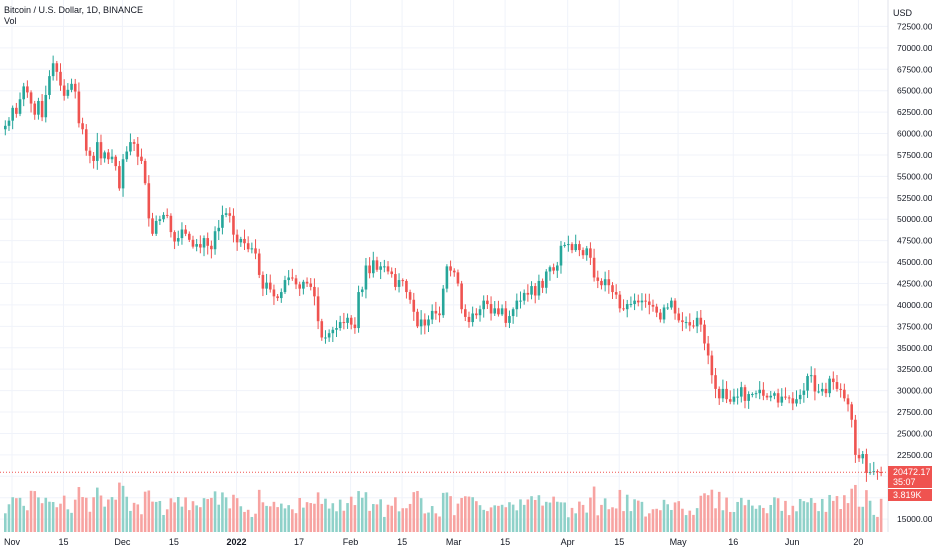 The height and width of the screenshot is (550, 932). I want to click on bar-countdown: 35:07, so click(904, 482).